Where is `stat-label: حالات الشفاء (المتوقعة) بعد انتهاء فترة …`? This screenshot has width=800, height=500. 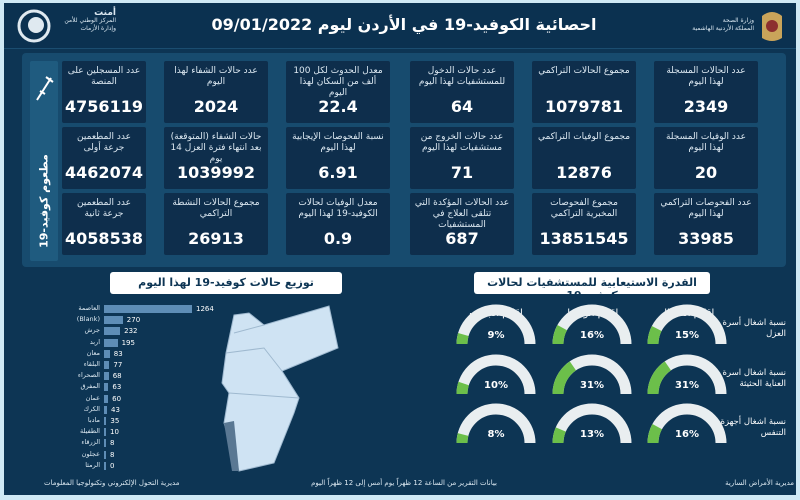 stat-label: حالات الشفاء (المتوقعة) بعد انتهاء فترة … is located at coordinates (216, 148).